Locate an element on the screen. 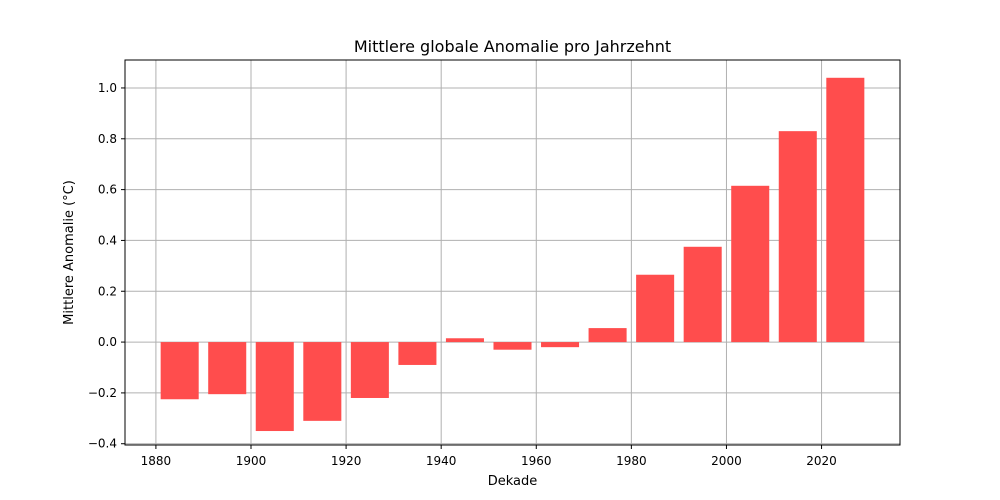 This screenshot has width=1000, height=500. bar-1955 is located at coordinates (512, 346).